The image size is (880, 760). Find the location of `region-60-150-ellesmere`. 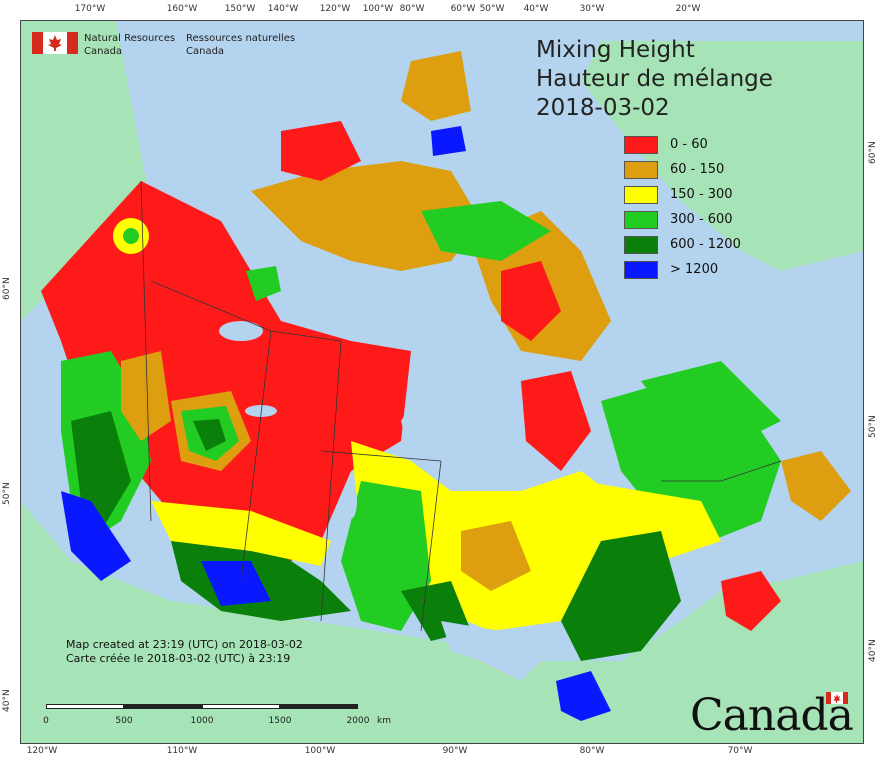

region-60-150-ellesmere is located at coordinates (436, 86).